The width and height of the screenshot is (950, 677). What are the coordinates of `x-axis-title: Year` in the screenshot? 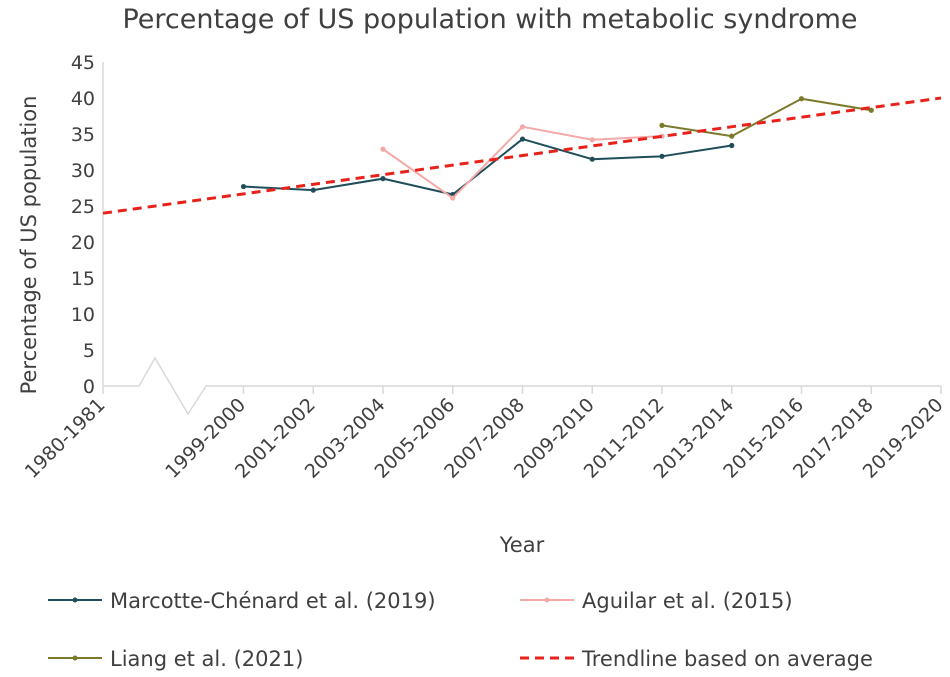 It's located at (522, 545).